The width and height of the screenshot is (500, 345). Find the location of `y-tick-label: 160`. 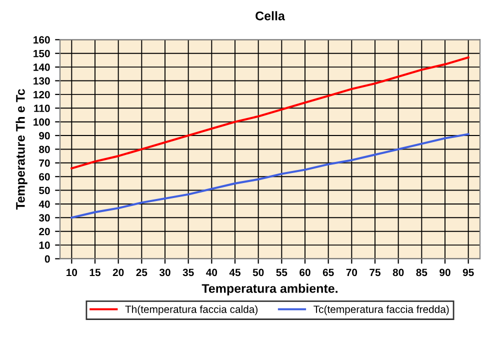

y-tick-label: 160 is located at coordinates (42, 40).